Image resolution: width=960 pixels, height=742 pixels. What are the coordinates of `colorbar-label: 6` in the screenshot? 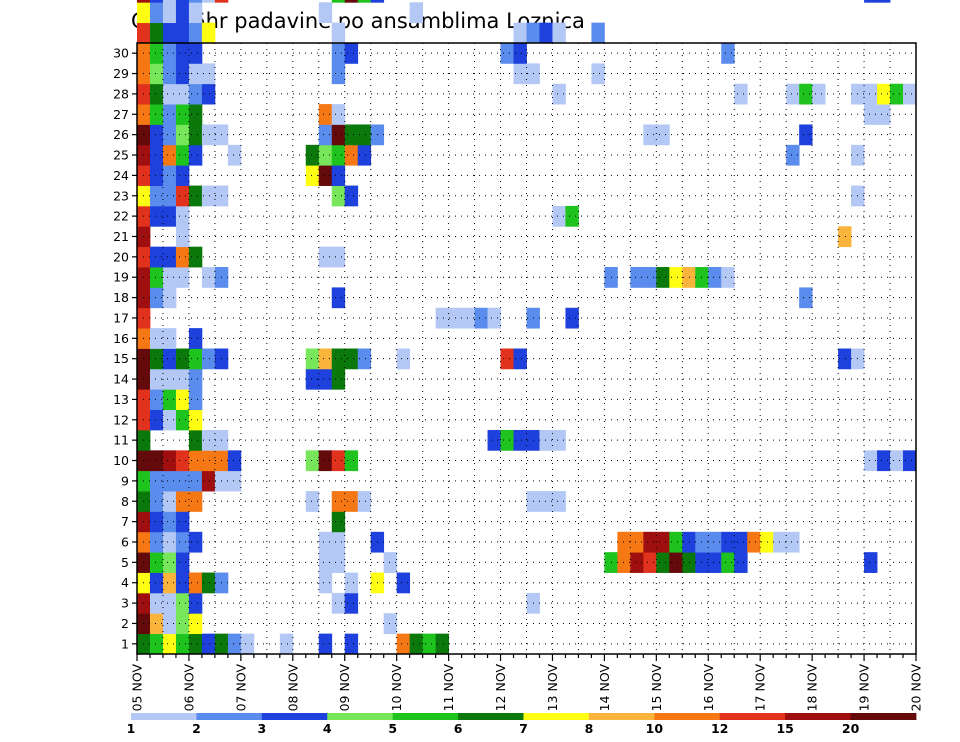 It's located at (458, 728).